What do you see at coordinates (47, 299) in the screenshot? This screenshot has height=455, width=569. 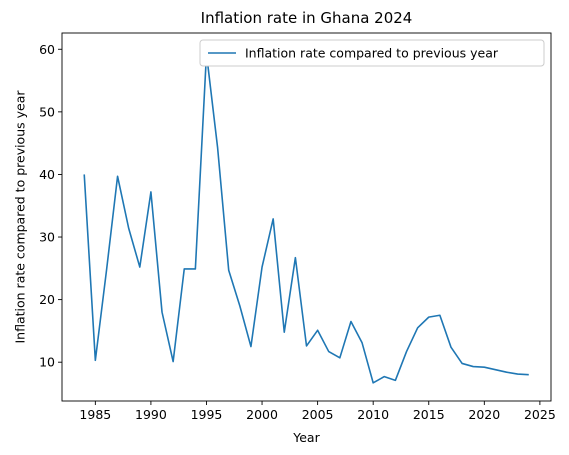 I see `y-tick-label: 20` at bounding box center [47, 299].